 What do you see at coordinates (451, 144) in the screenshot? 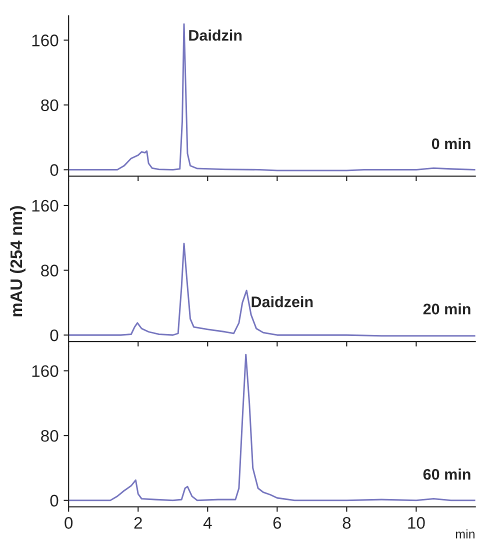
I see `annotation: 0 min` at bounding box center [451, 144].